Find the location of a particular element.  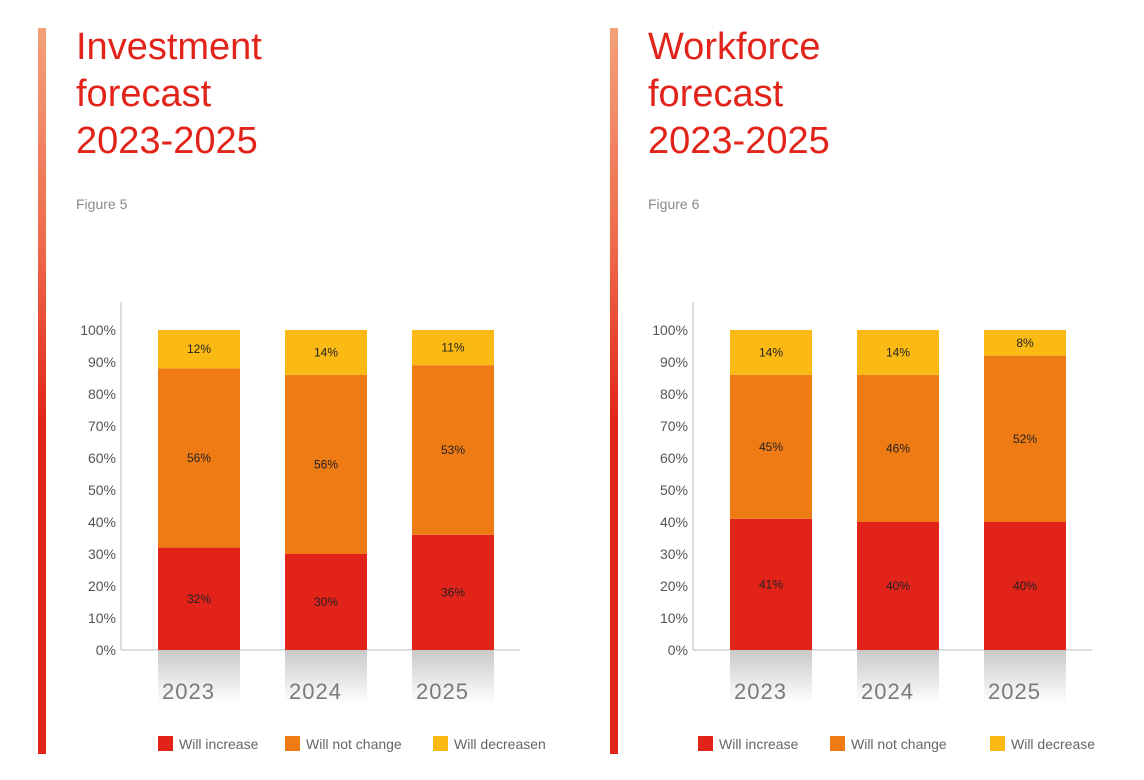

data-label: 30% is located at coordinates (326, 602).